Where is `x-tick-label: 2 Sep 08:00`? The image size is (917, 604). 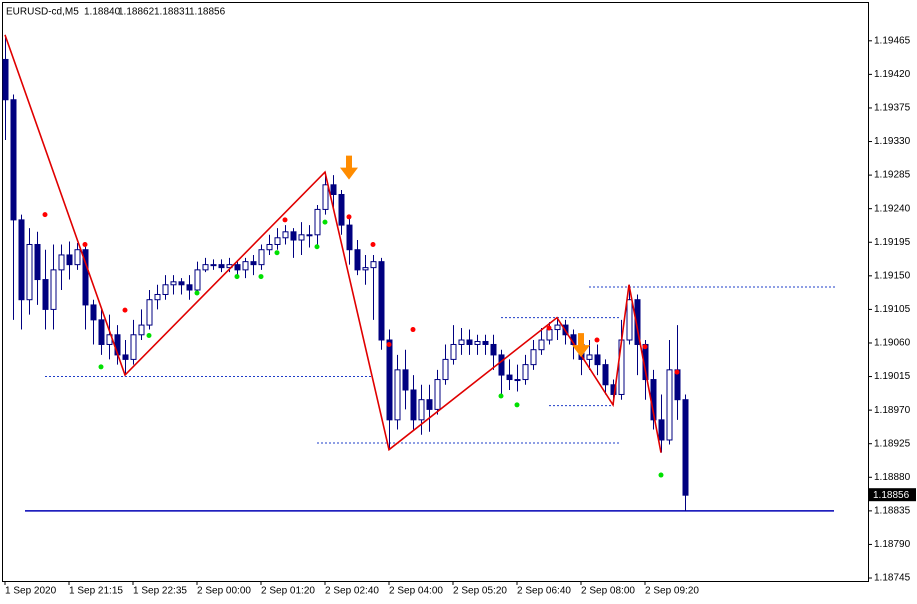 x-tick-label: 2 Sep 08:00 is located at coordinates (608, 591).